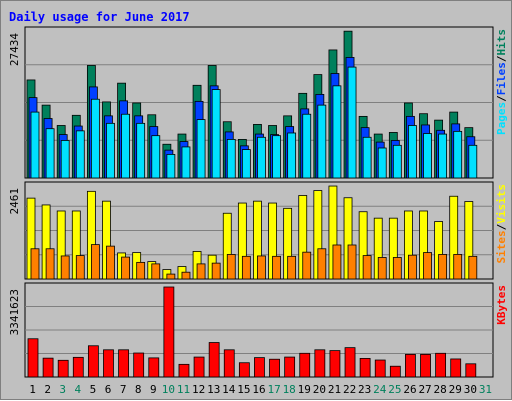 Image resolution: width=512 pixels, height=401 pixels. I want to click on x-tick-label-day-28: 28, so click(440, 389).